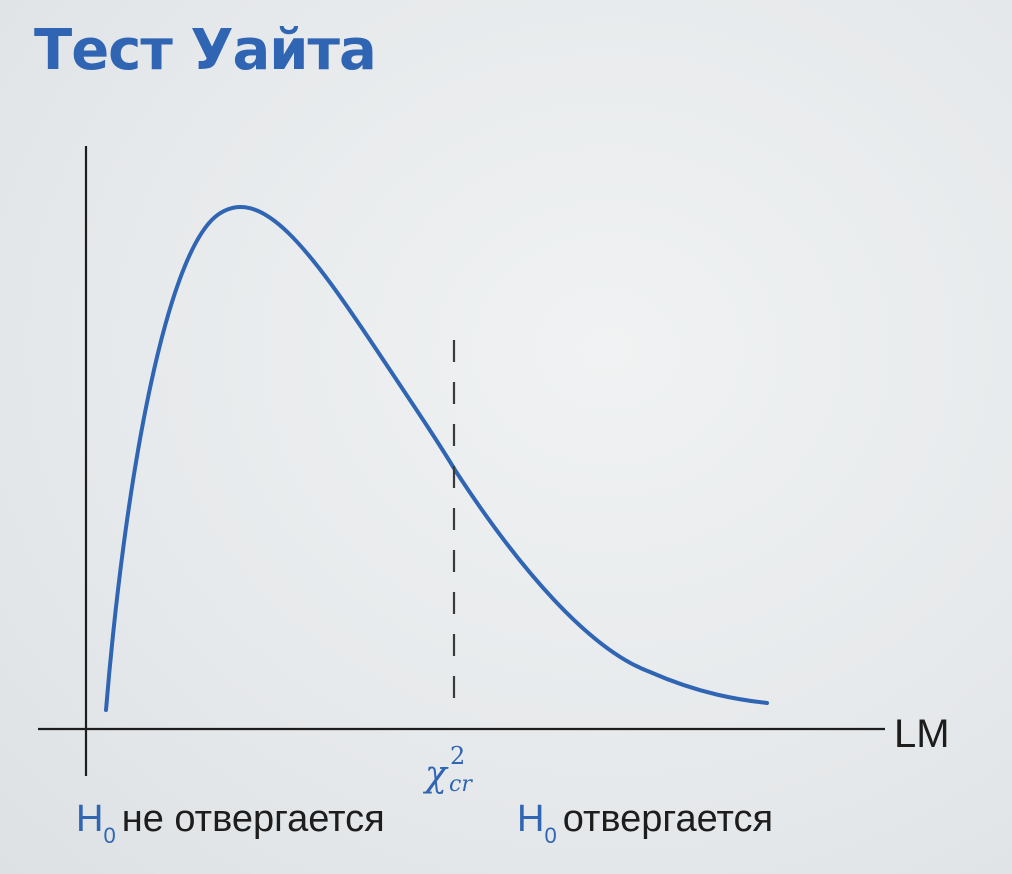 The height and width of the screenshot is (874, 1012). I want to click on region-right-label: H0 отвергается, so click(645, 823).